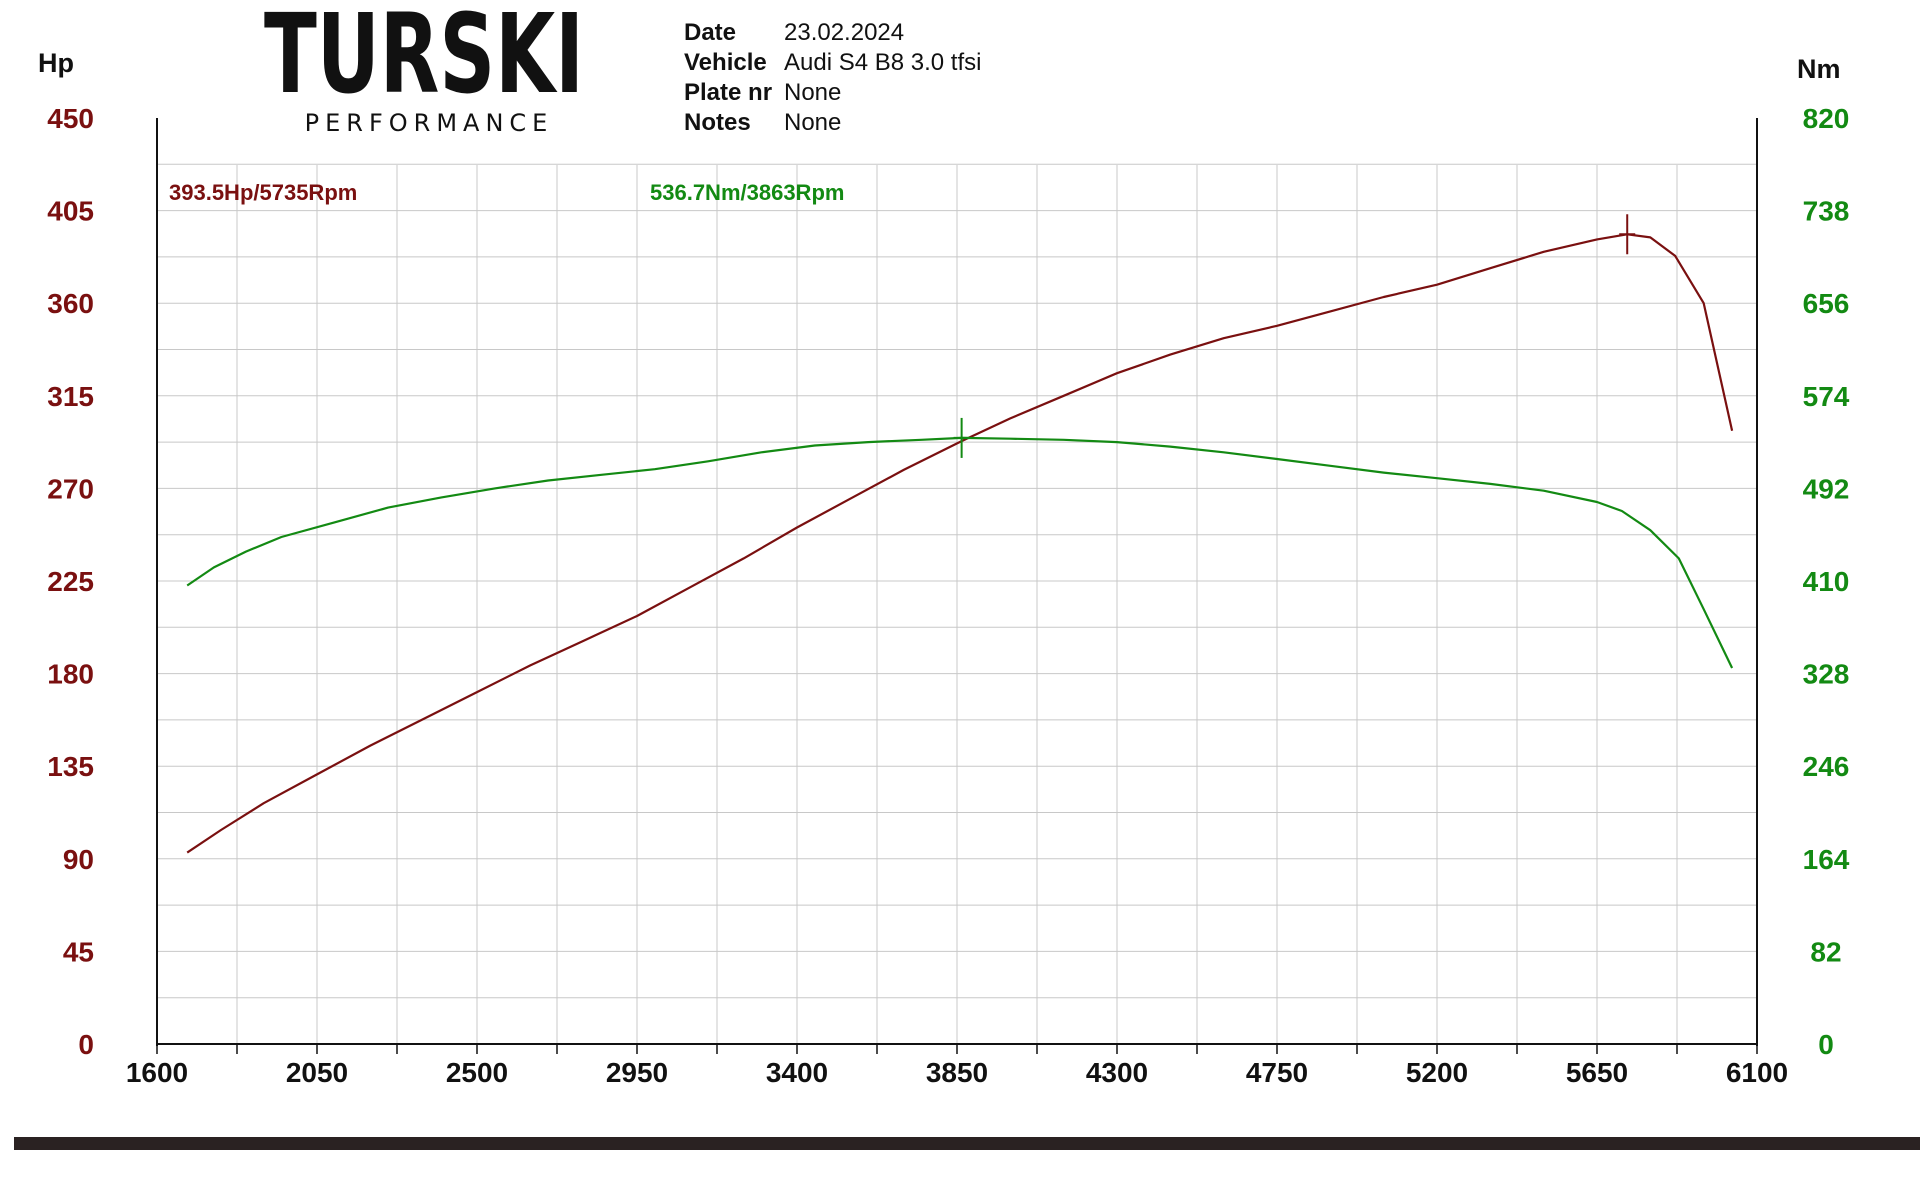  What do you see at coordinates (967, 1143) in the screenshot?
I see `footer-bar` at bounding box center [967, 1143].